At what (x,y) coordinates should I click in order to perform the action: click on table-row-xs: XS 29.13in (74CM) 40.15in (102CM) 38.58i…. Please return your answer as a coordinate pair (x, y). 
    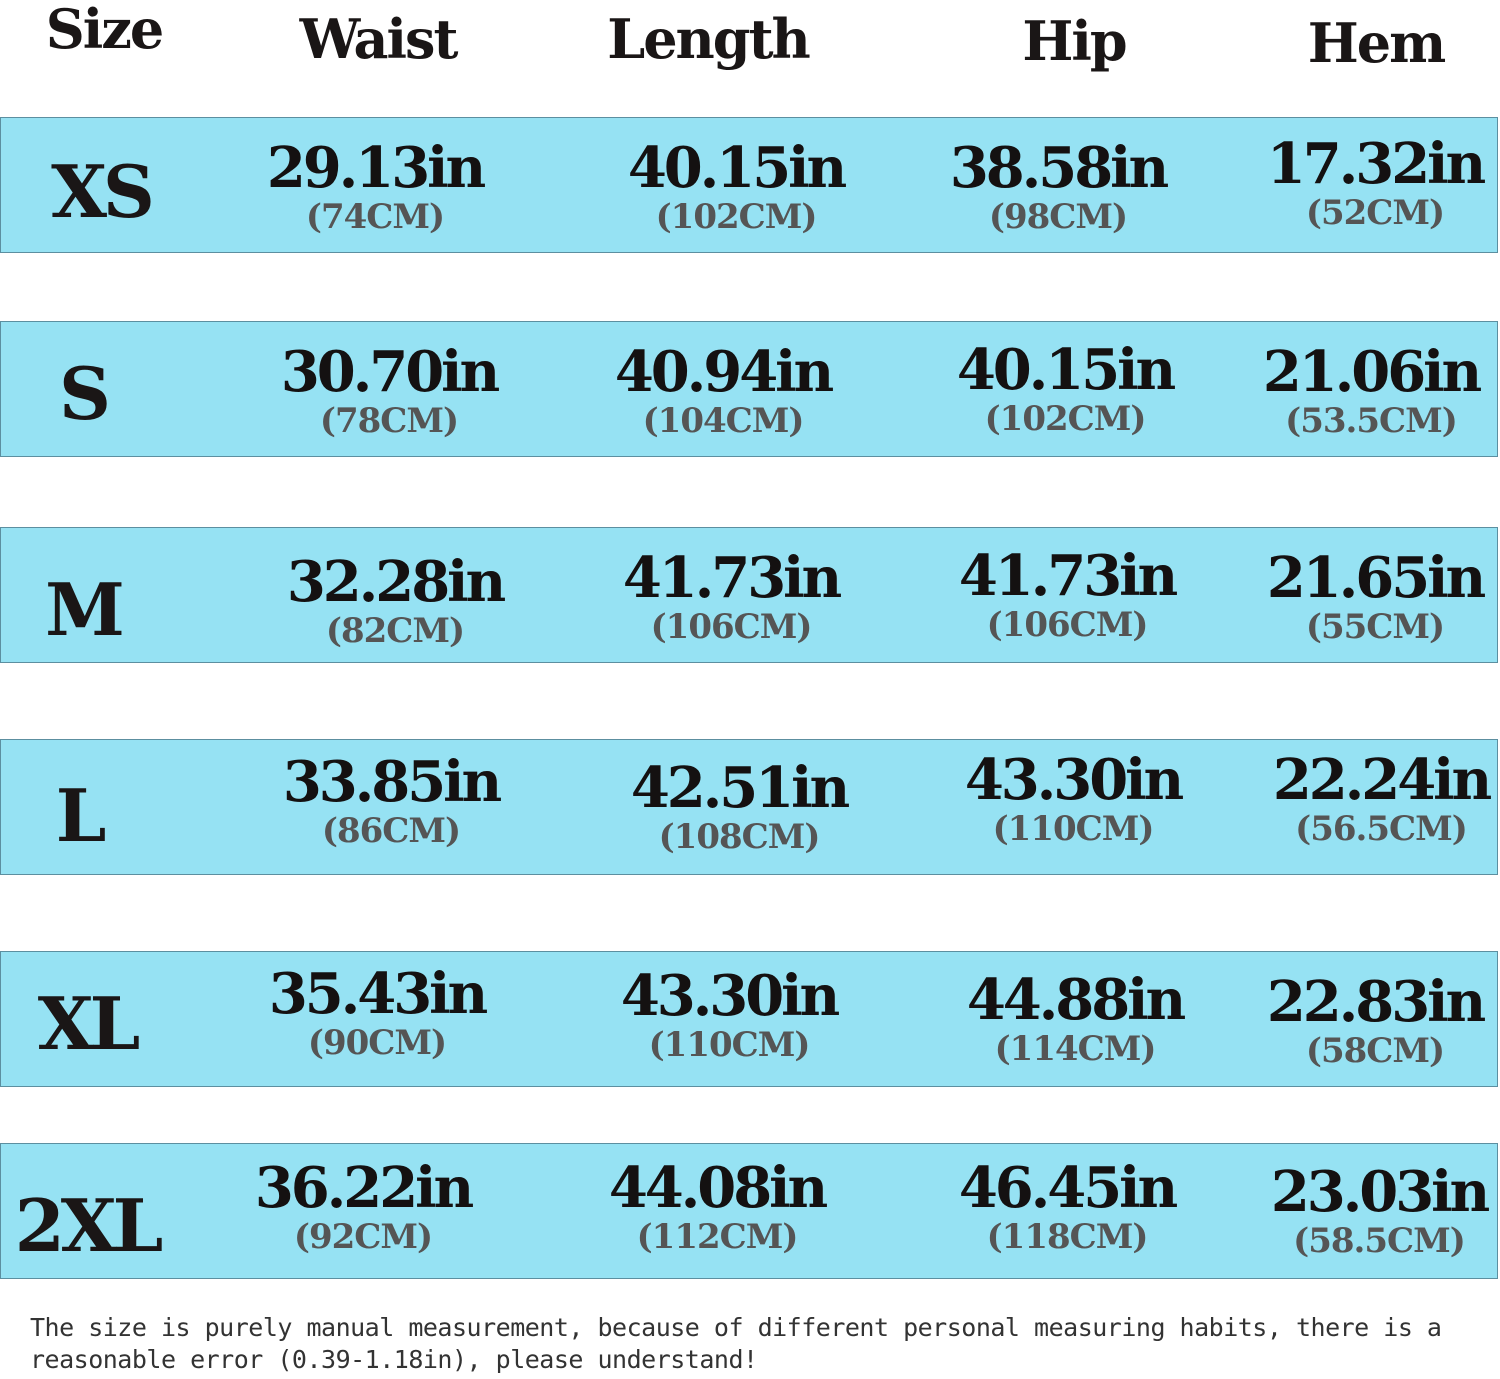
    Looking at the image, I should click on (749, 185).